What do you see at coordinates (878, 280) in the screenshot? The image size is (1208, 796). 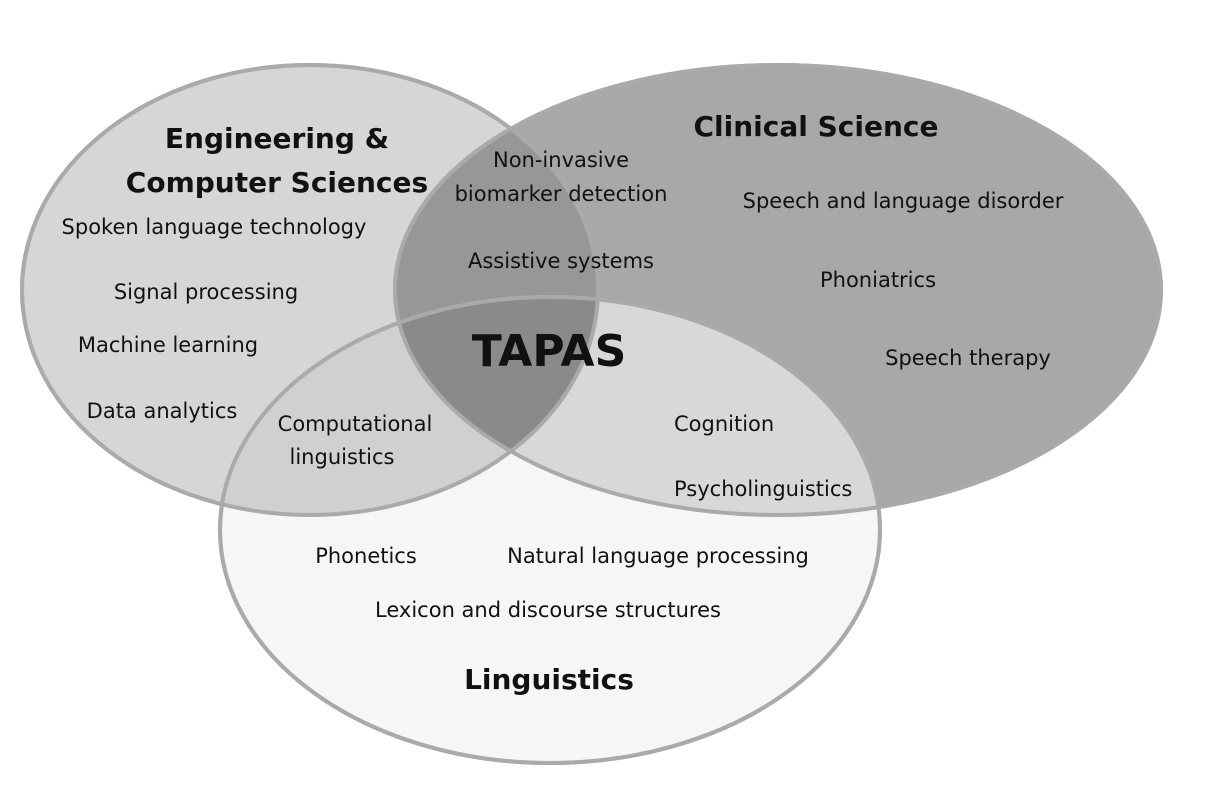 I see `clinical-item-phoniatrics: Phoniatrics` at bounding box center [878, 280].